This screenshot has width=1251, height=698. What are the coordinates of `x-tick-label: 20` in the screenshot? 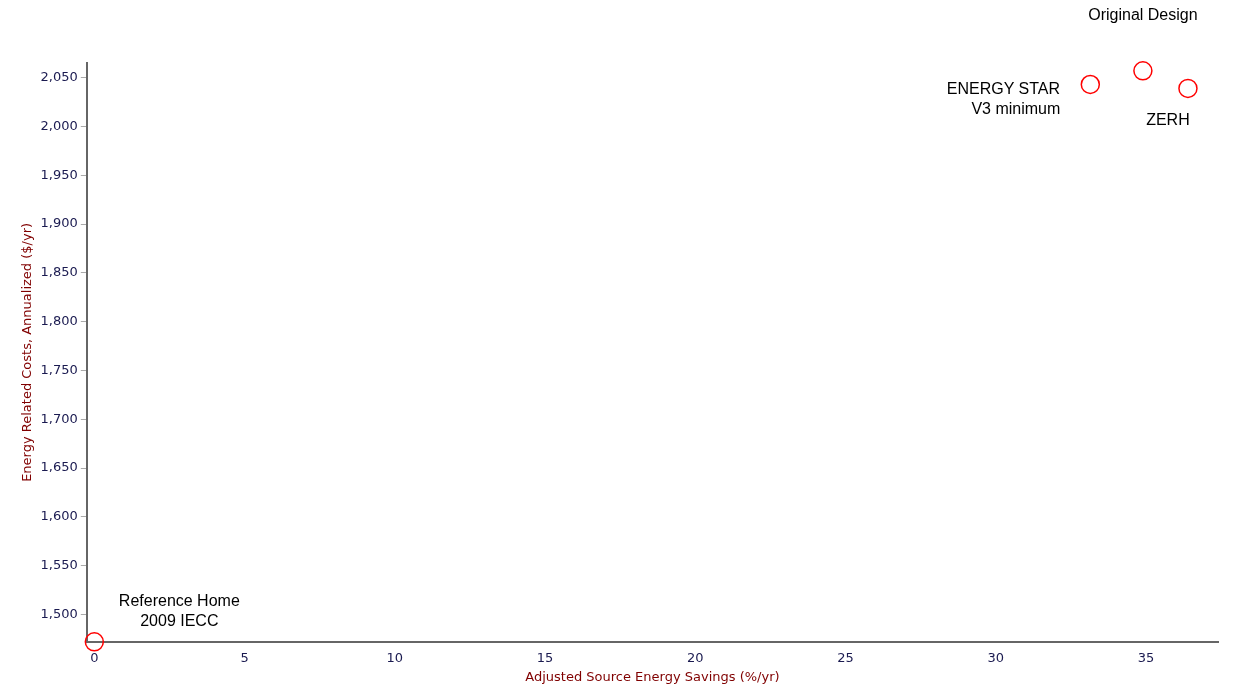 It's located at (695, 657).